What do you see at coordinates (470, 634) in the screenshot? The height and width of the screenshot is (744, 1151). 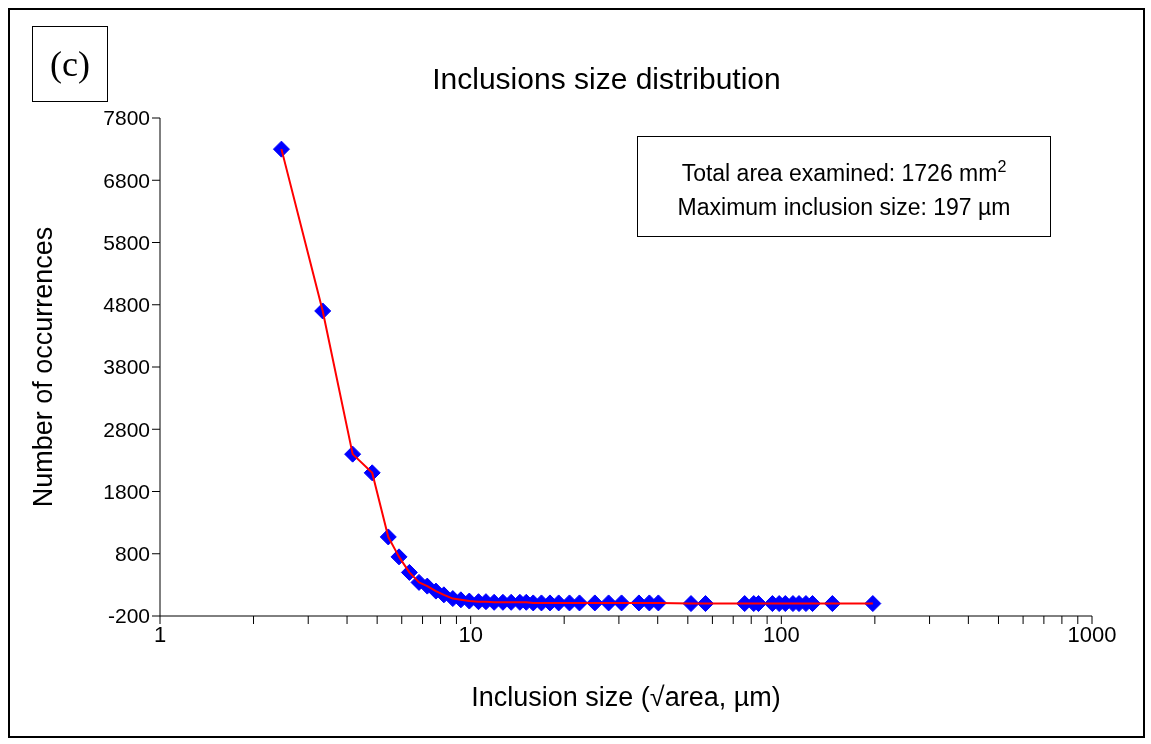 I see `x-tick-label: 10` at bounding box center [470, 634].